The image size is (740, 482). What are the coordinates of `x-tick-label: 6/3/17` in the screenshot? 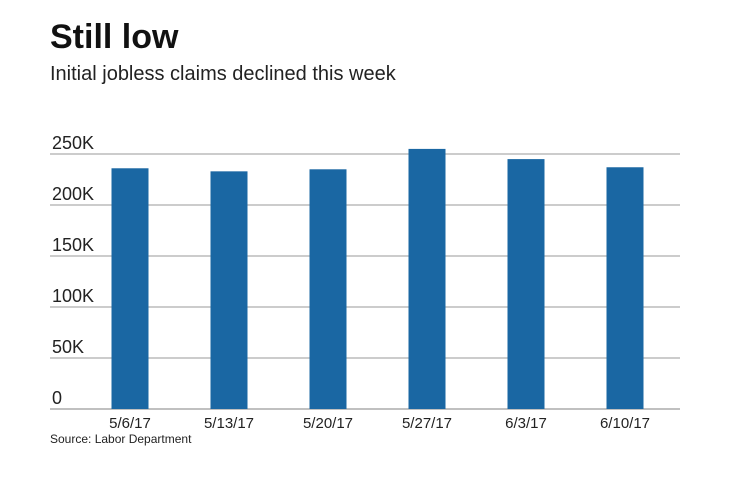 It's located at (526, 423).